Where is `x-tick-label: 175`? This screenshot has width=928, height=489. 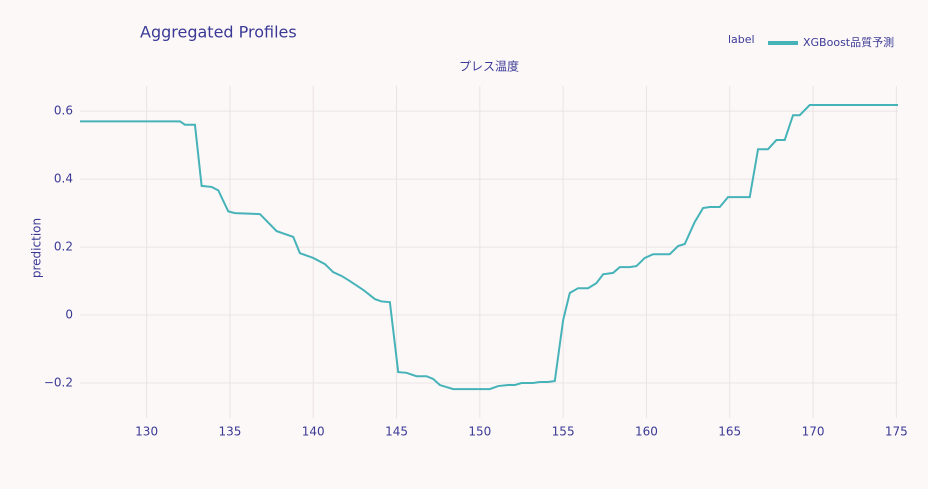 x-tick-label: 175 is located at coordinates (896, 432).